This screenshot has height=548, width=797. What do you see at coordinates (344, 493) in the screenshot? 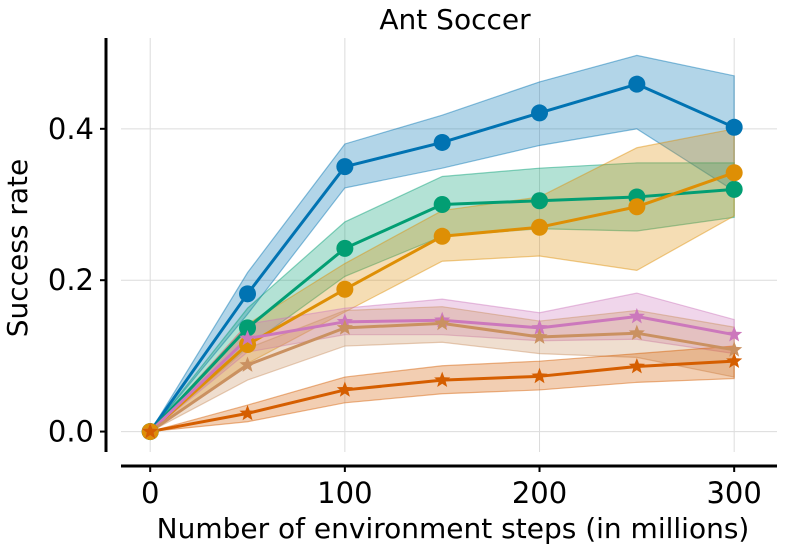
I see `x-tick-label: 100` at bounding box center [344, 493].